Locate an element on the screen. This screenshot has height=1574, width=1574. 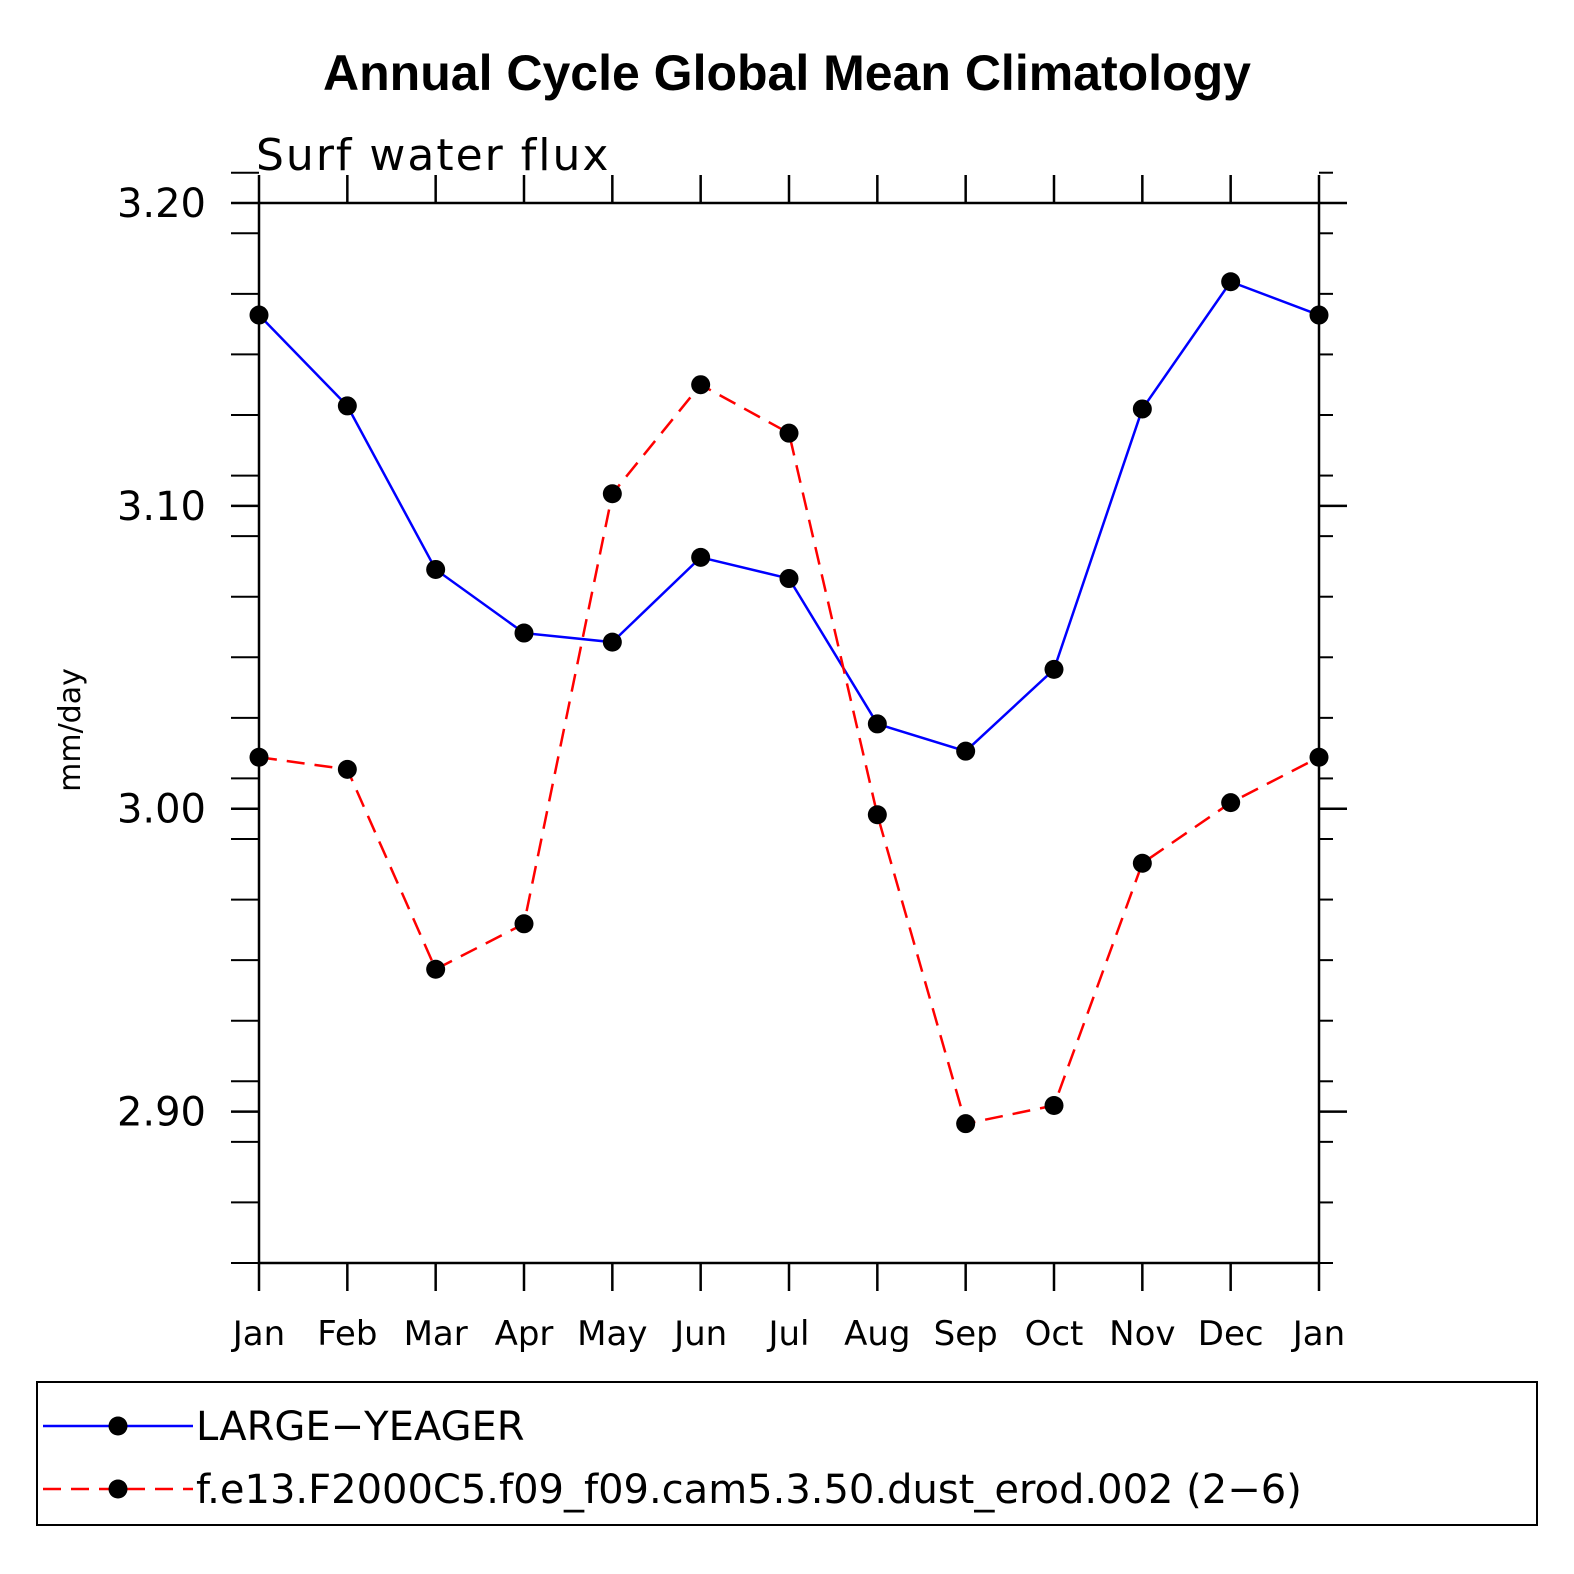
y-tick-label: 2.90 is located at coordinates (161, 1113).